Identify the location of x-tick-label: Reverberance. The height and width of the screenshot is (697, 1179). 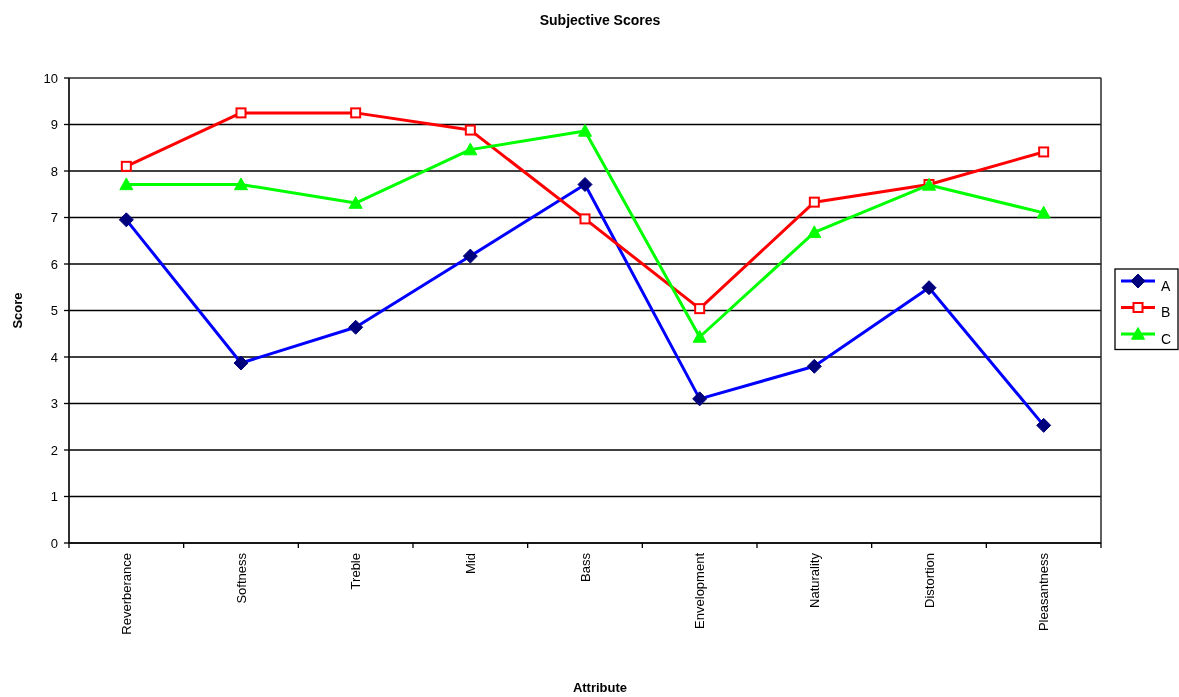
(126, 594).